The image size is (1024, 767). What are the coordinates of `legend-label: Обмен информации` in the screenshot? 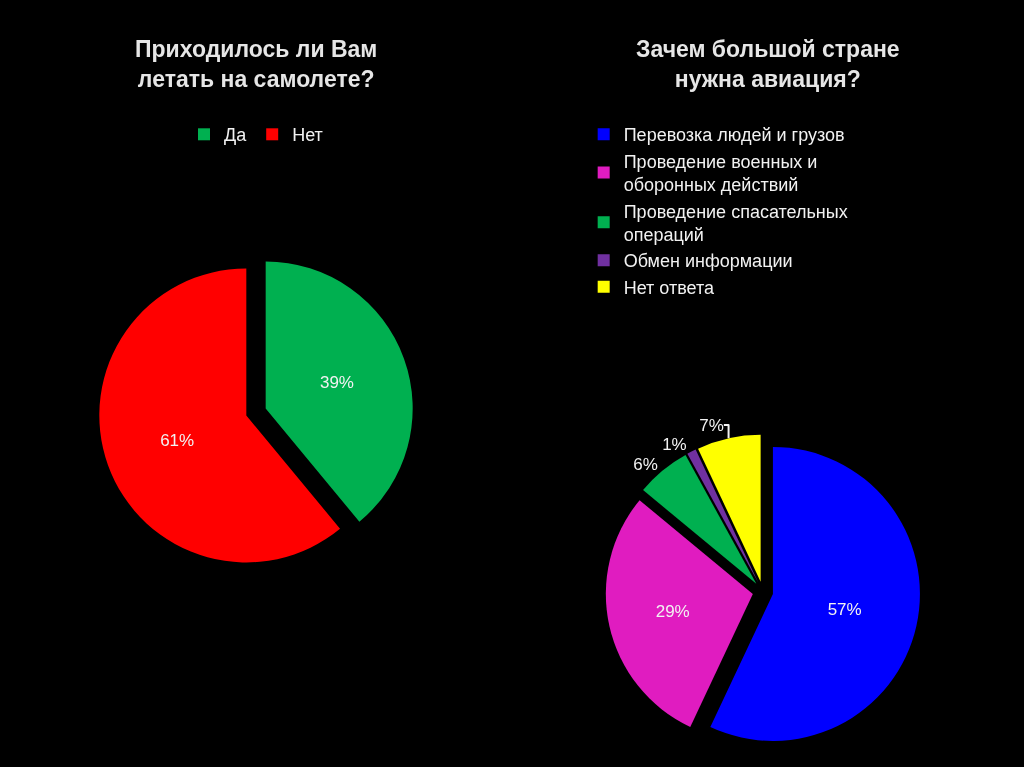 It's located at (708, 261).